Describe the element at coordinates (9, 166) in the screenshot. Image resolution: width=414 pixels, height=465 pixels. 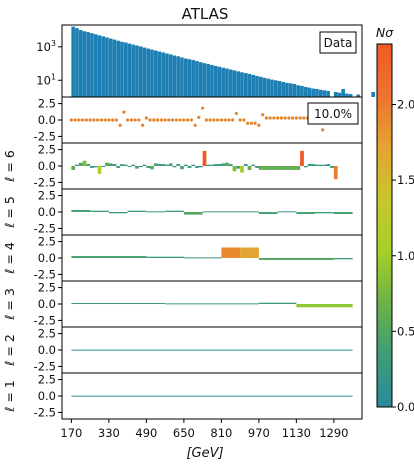
I see `harmonic-label: ℓ = 6` at that location.